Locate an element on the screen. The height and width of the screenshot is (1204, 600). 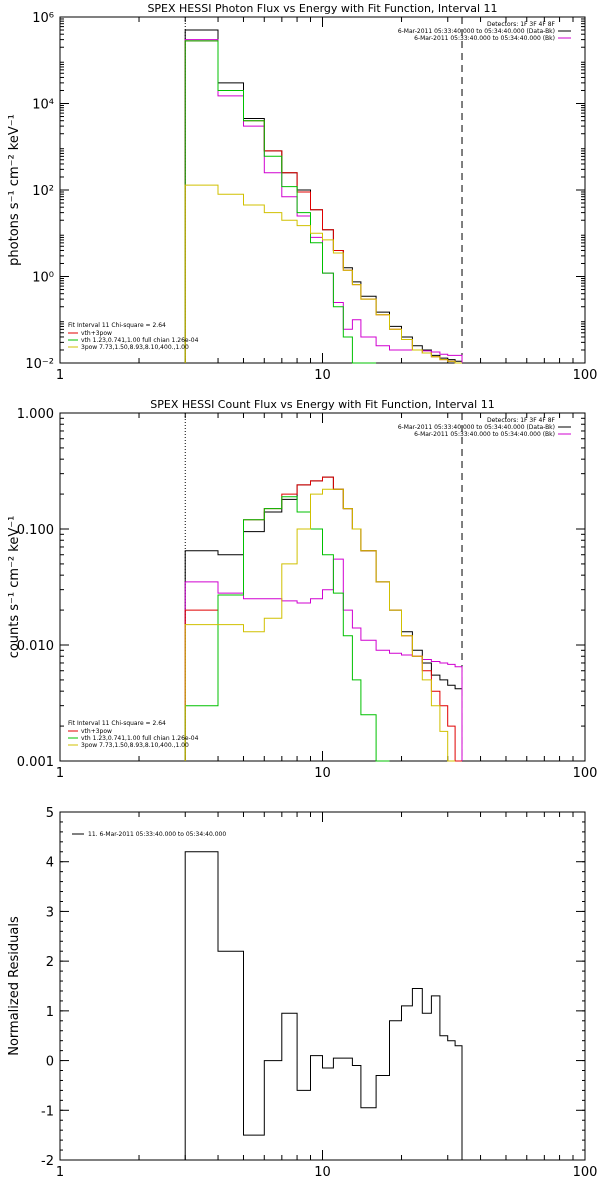
y-tick-label: 10⁰ is located at coordinates (43, 278).